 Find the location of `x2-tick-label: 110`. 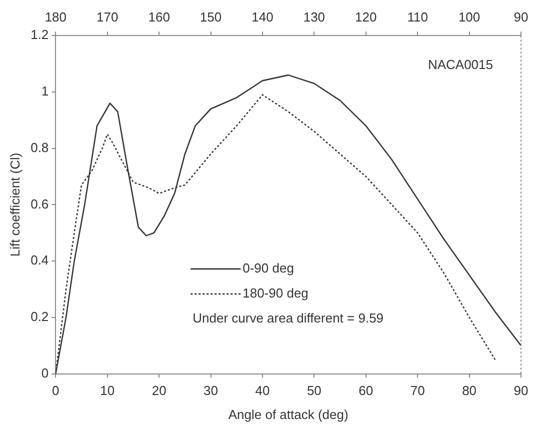

x2-tick-label: 110 is located at coordinates (417, 16).